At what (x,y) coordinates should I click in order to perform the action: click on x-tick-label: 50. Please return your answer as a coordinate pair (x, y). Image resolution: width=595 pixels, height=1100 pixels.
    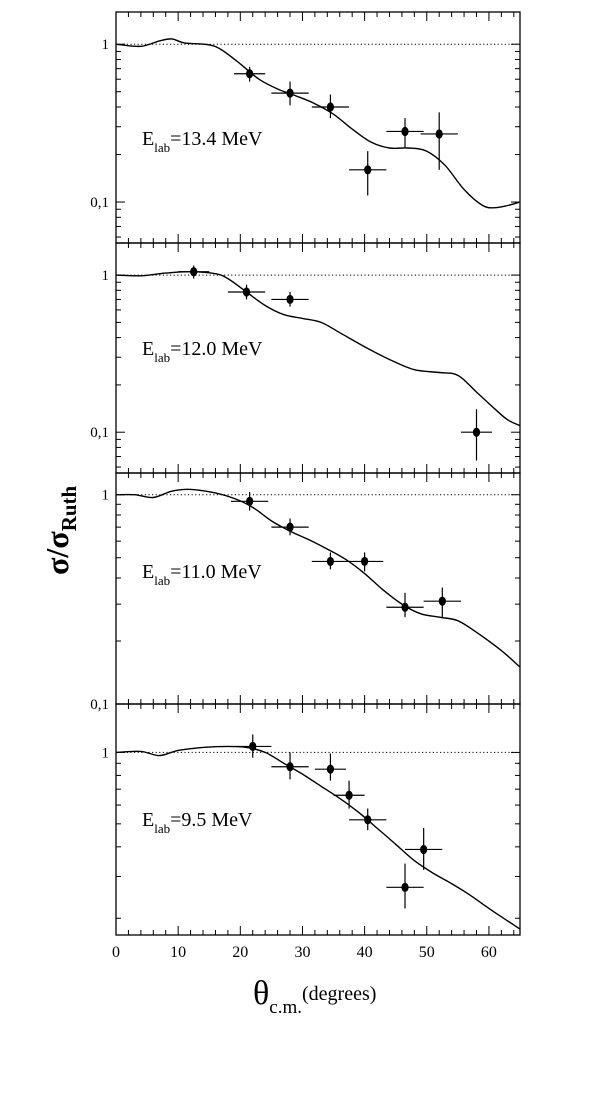
    Looking at the image, I should click on (427, 952).